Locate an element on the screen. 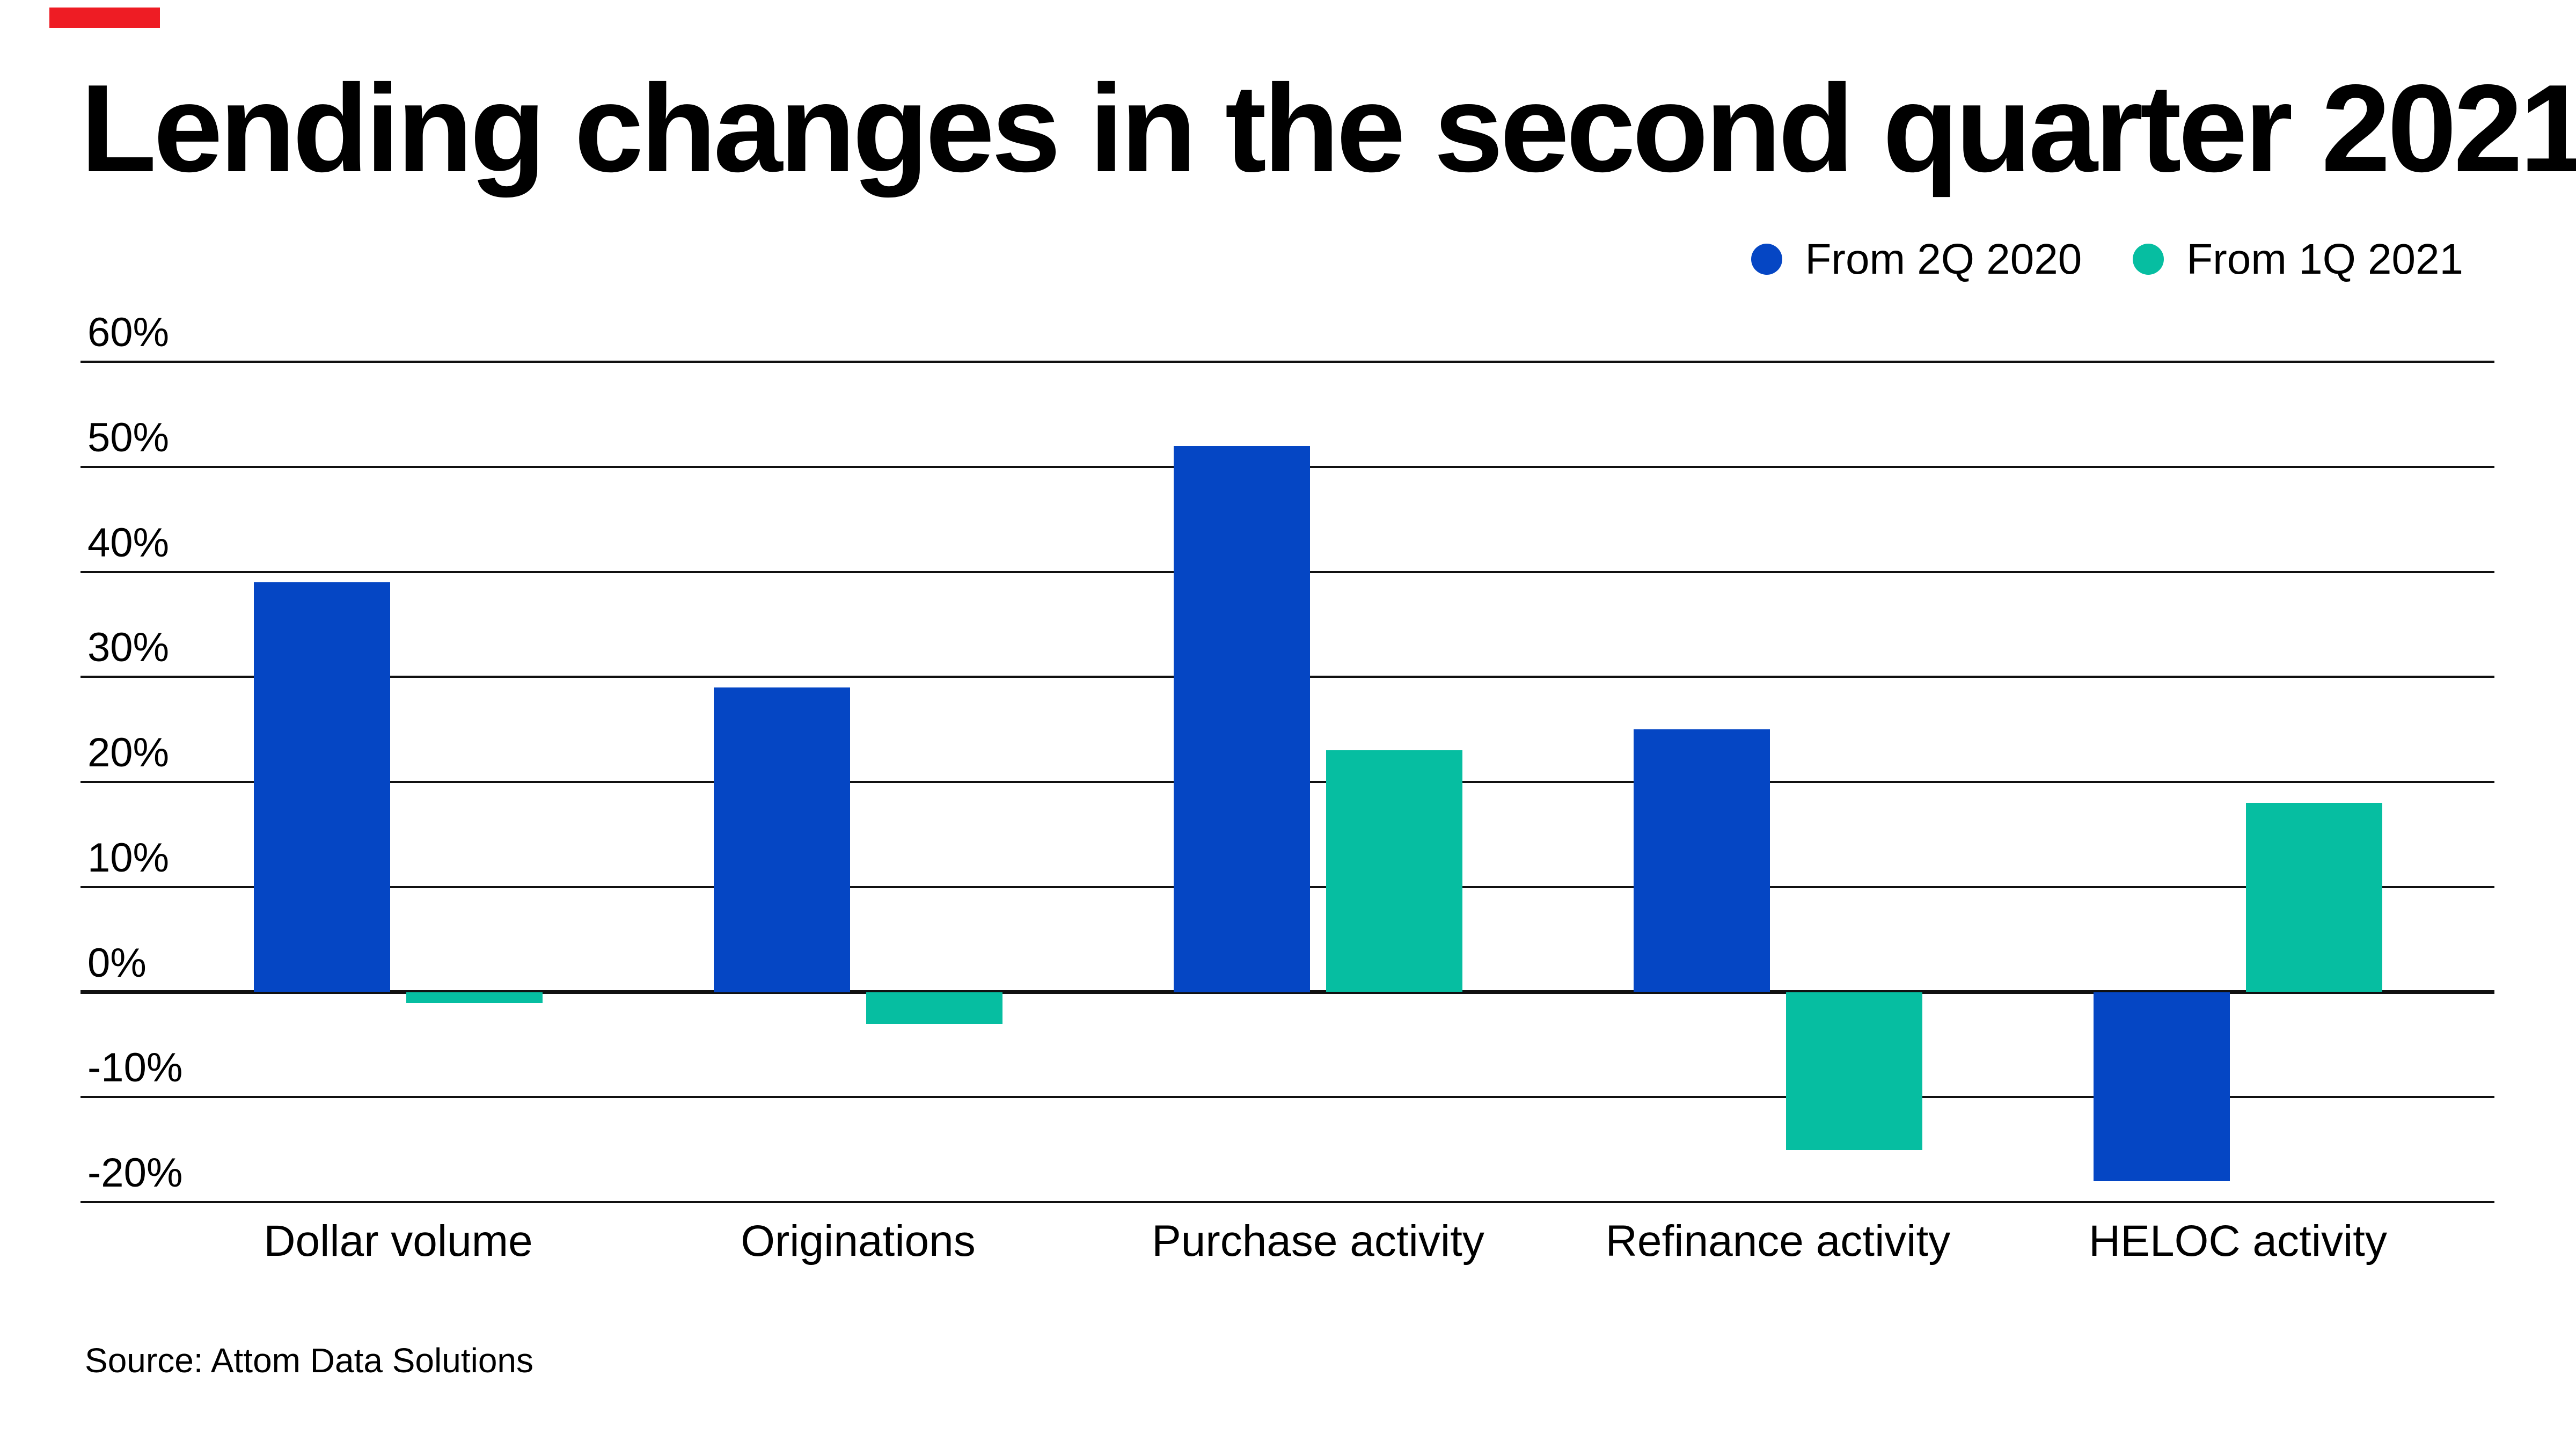 This screenshot has height=1449, width=2576. y-axis-tick-label: -20% is located at coordinates (135, 1173).